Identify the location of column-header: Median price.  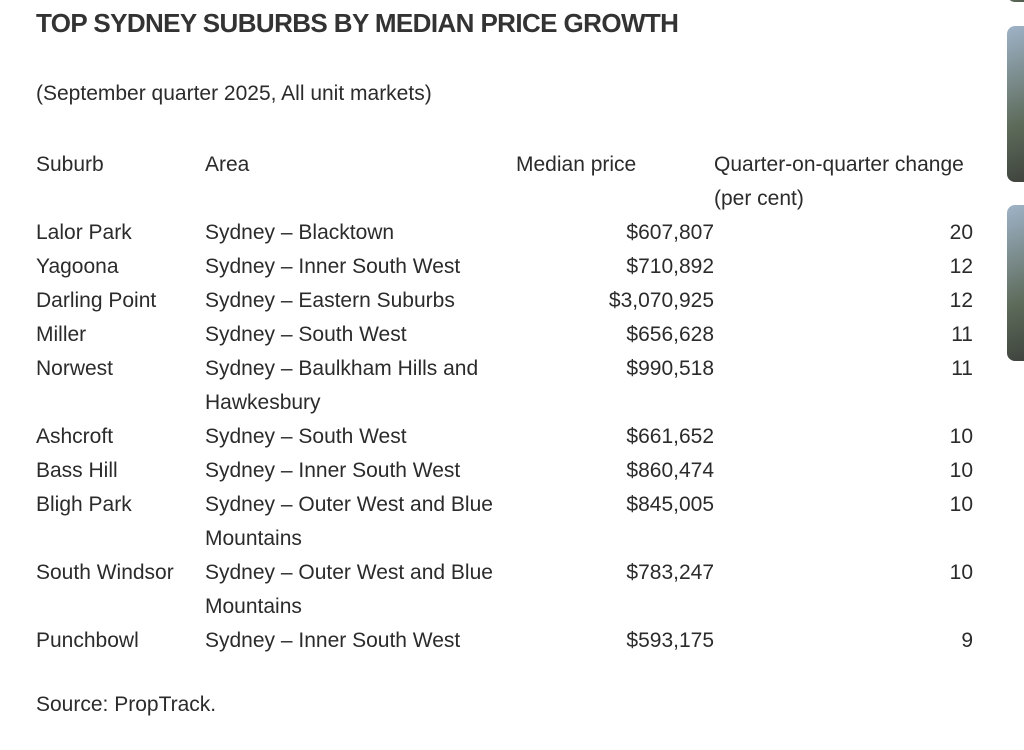
(576, 164).